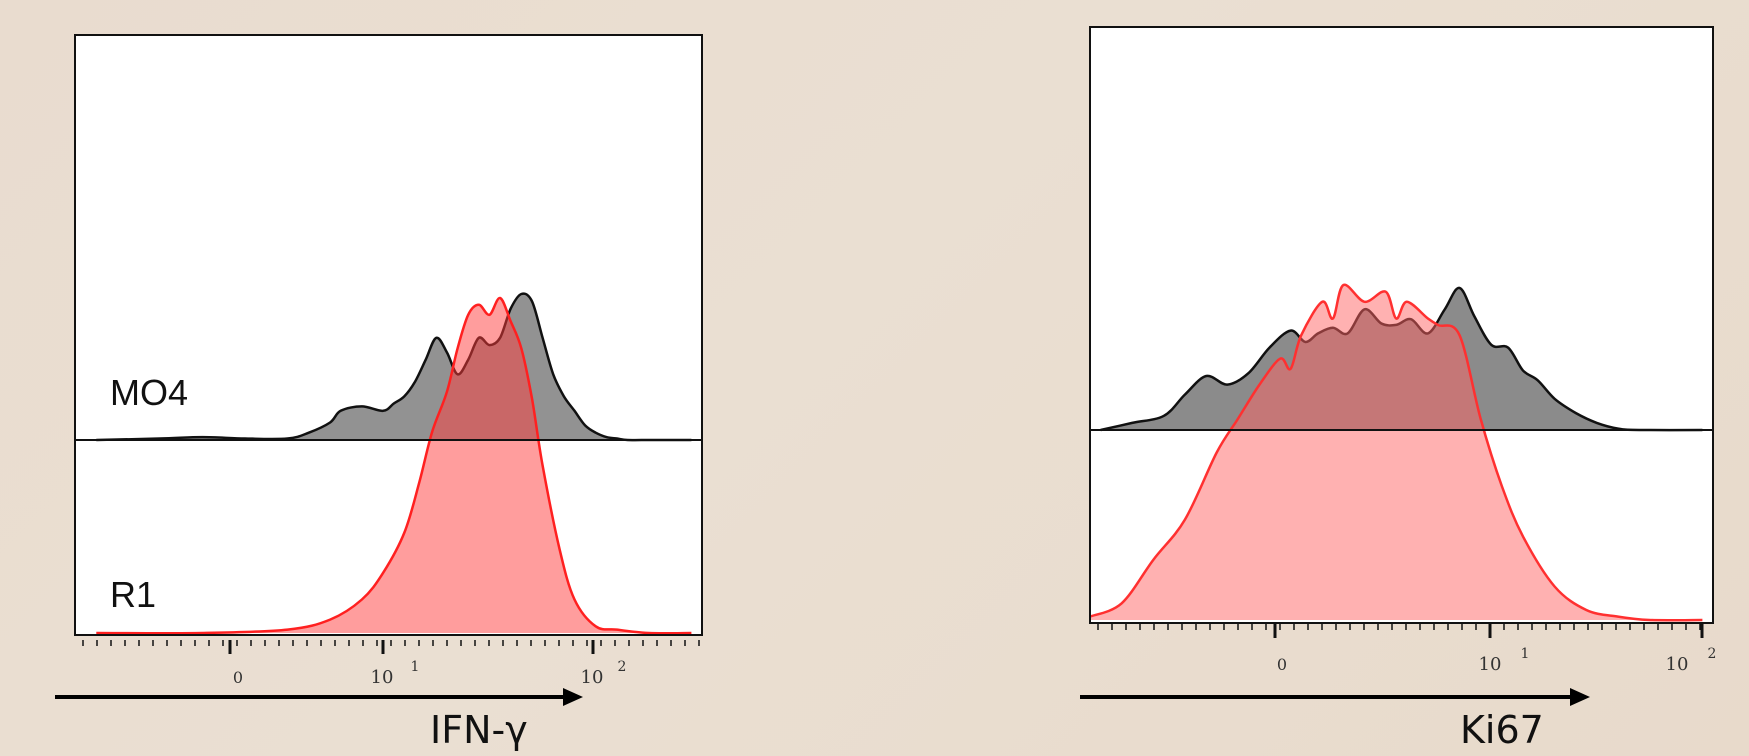 The width and height of the screenshot is (1749, 756). Describe the element at coordinates (149, 392) in the screenshot. I see `sample-label-mo4: MO4` at that location.